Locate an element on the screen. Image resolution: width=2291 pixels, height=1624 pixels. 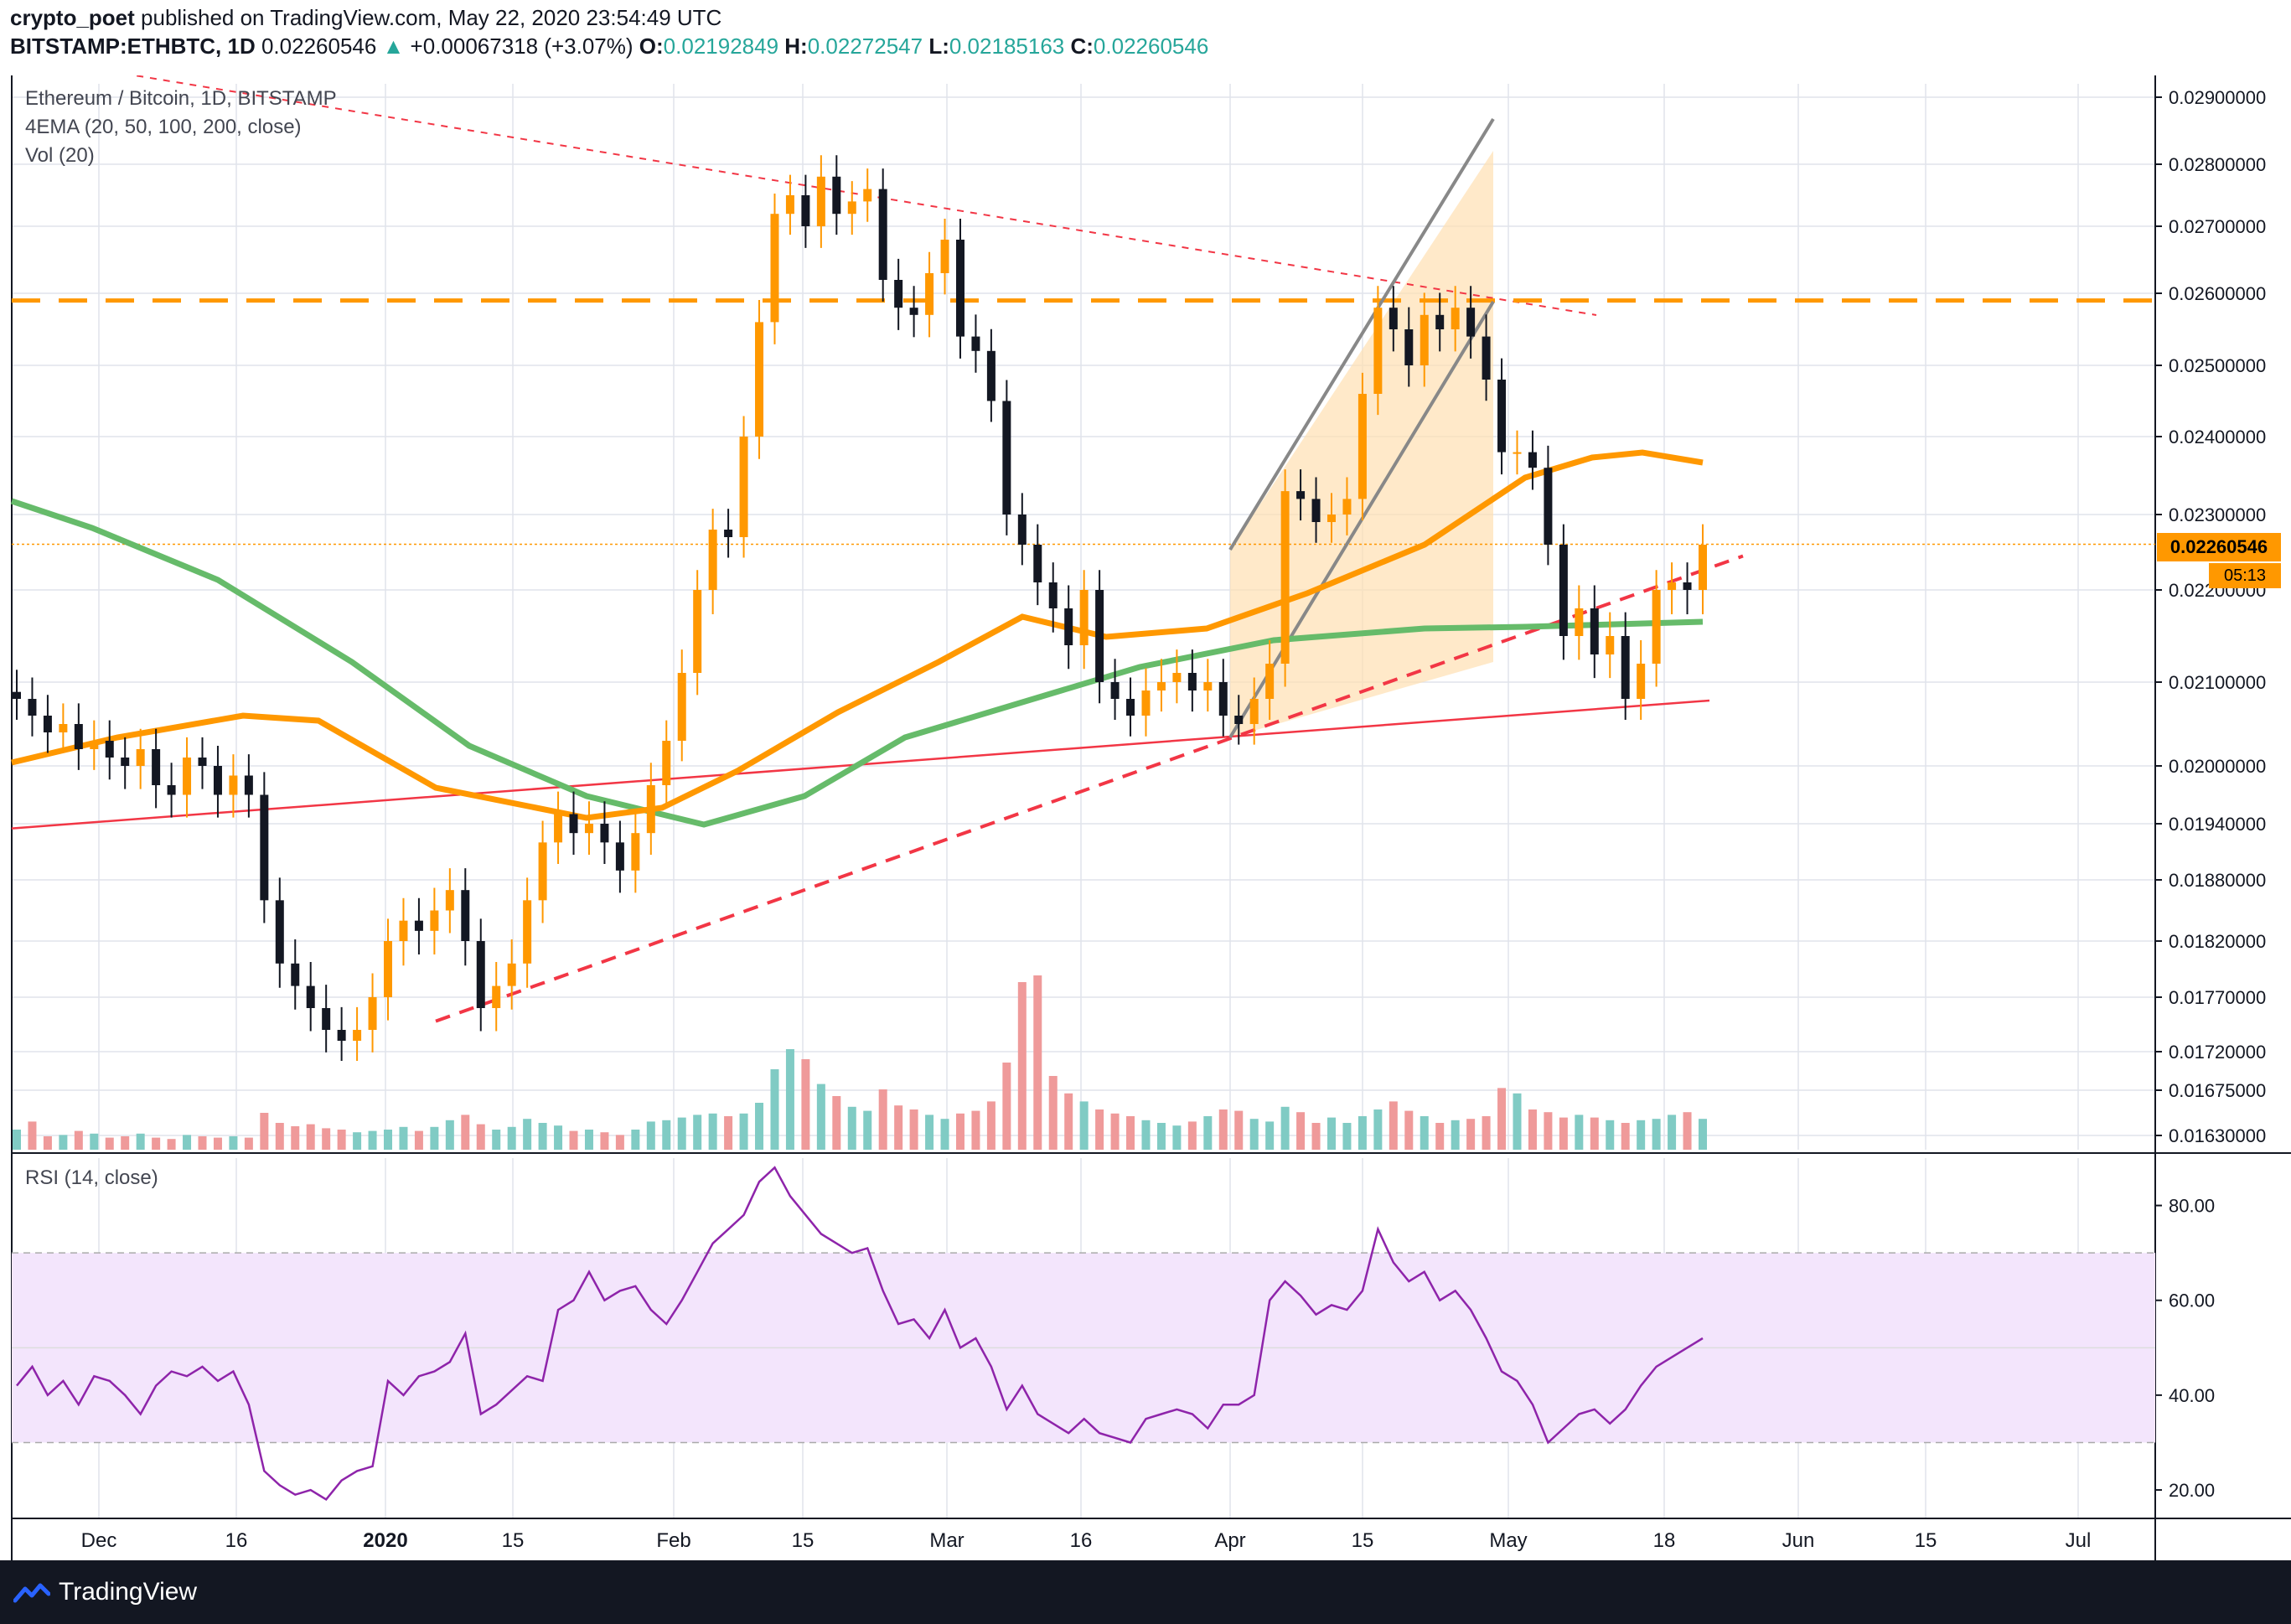
time-tick-label: 15 is located at coordinates (513, 1540).